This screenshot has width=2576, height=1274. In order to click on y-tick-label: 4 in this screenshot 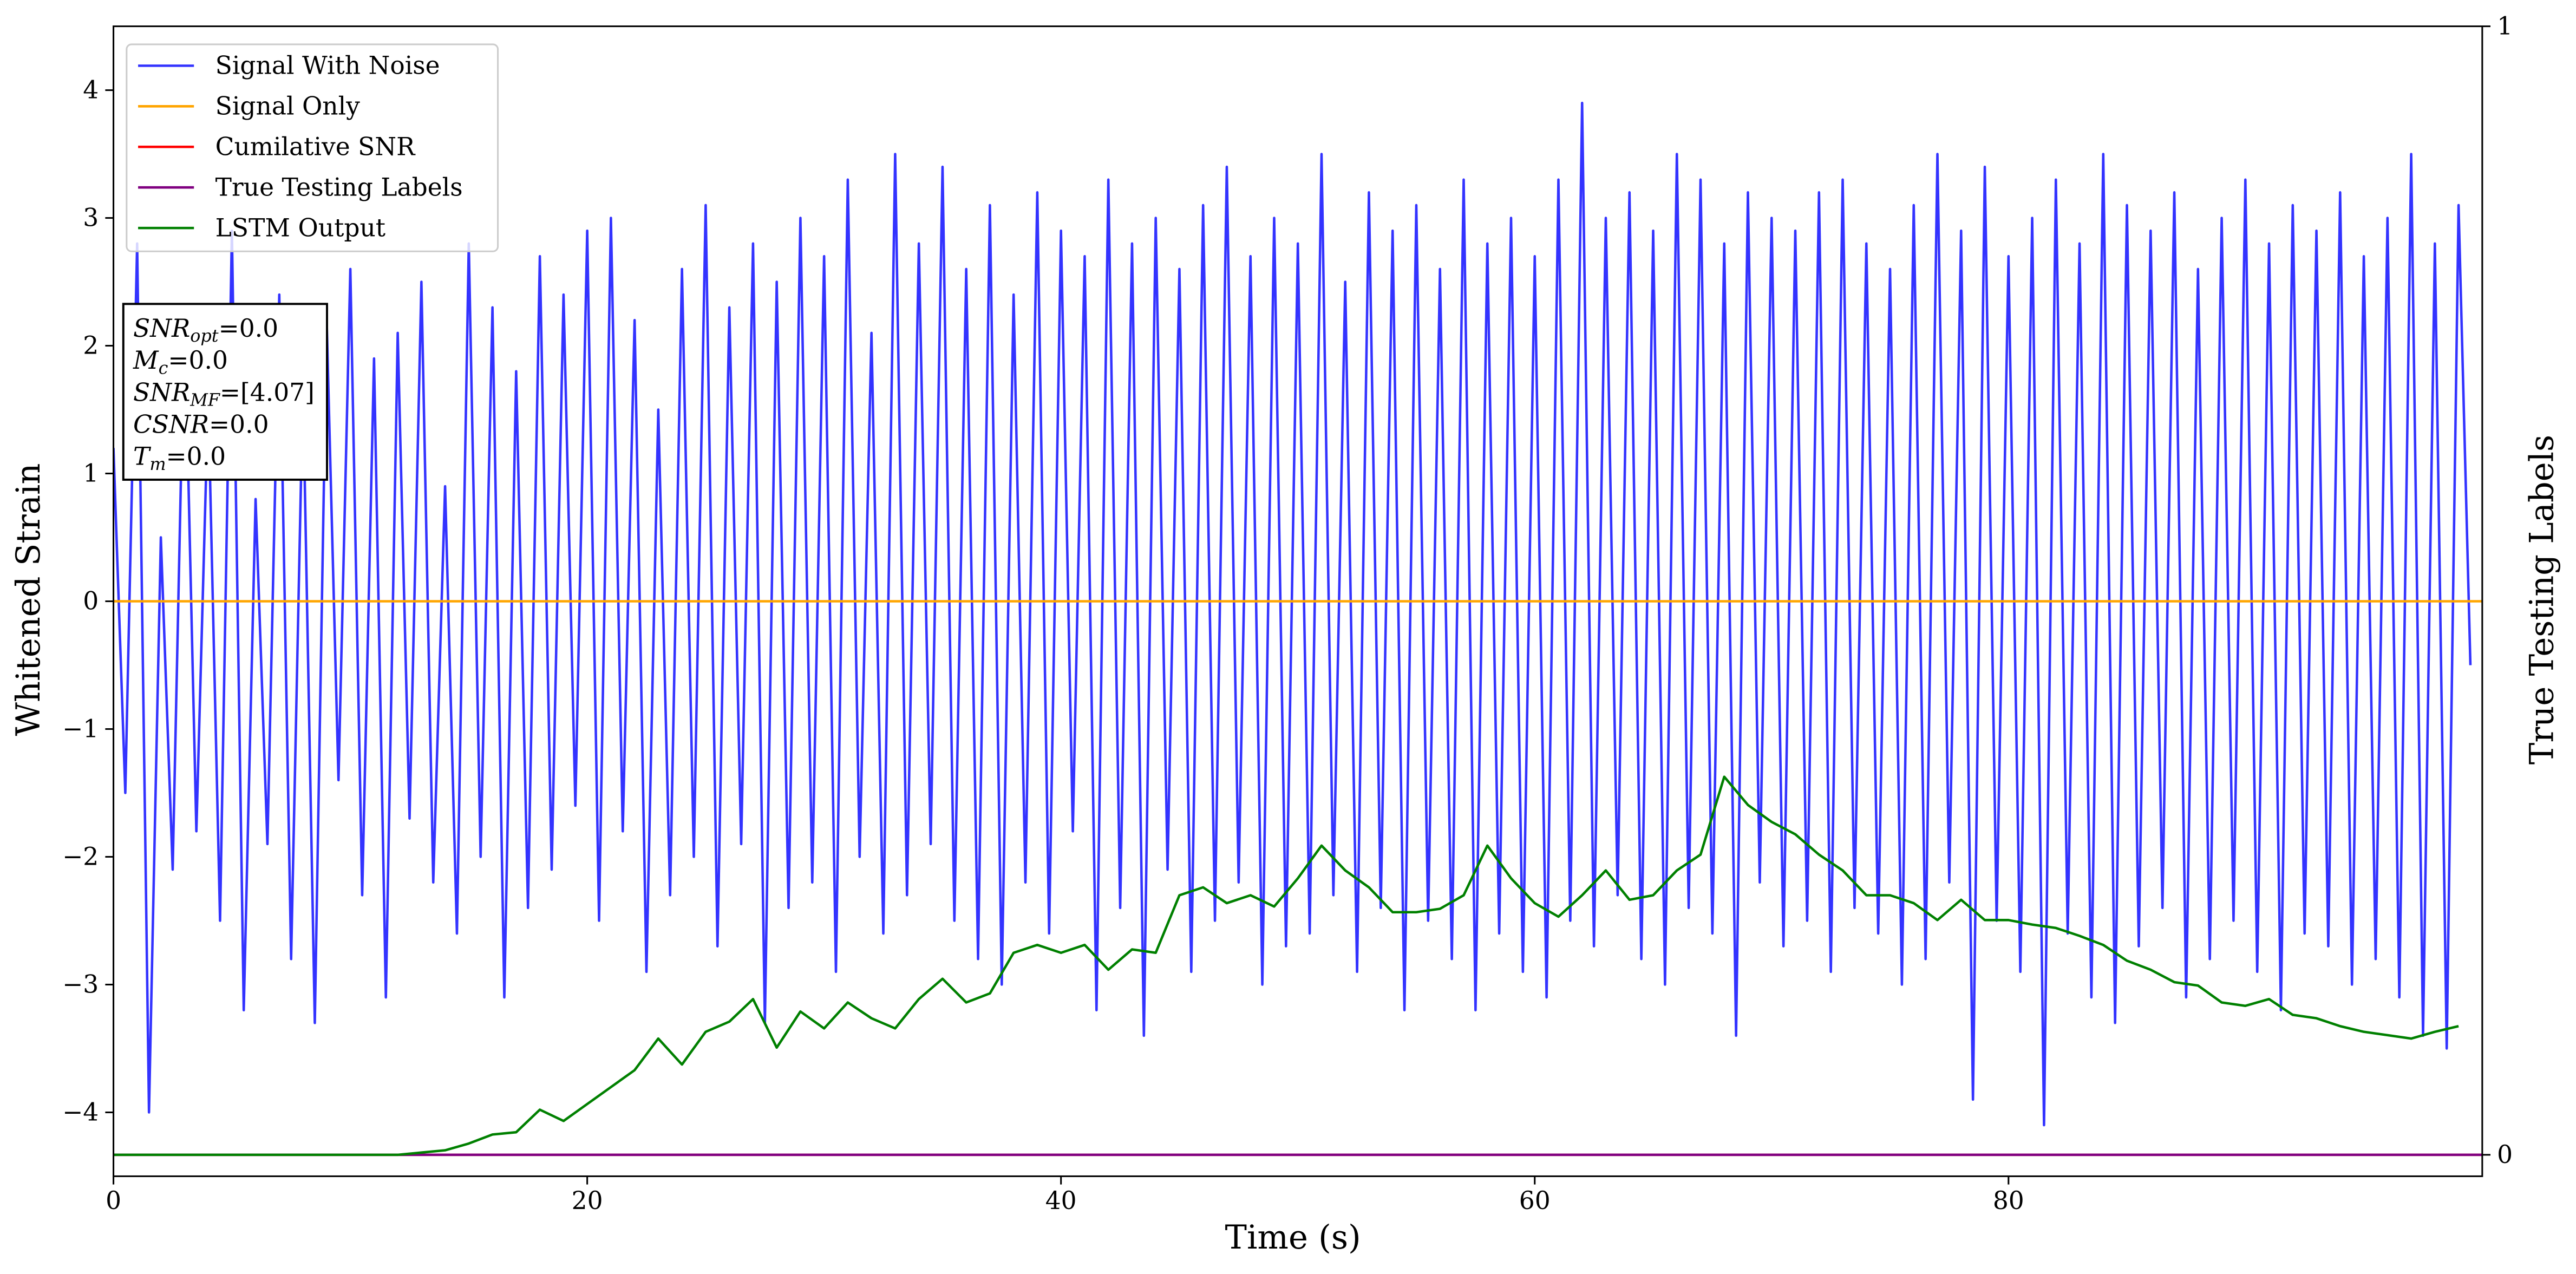, I will do `click(91, 90)`.